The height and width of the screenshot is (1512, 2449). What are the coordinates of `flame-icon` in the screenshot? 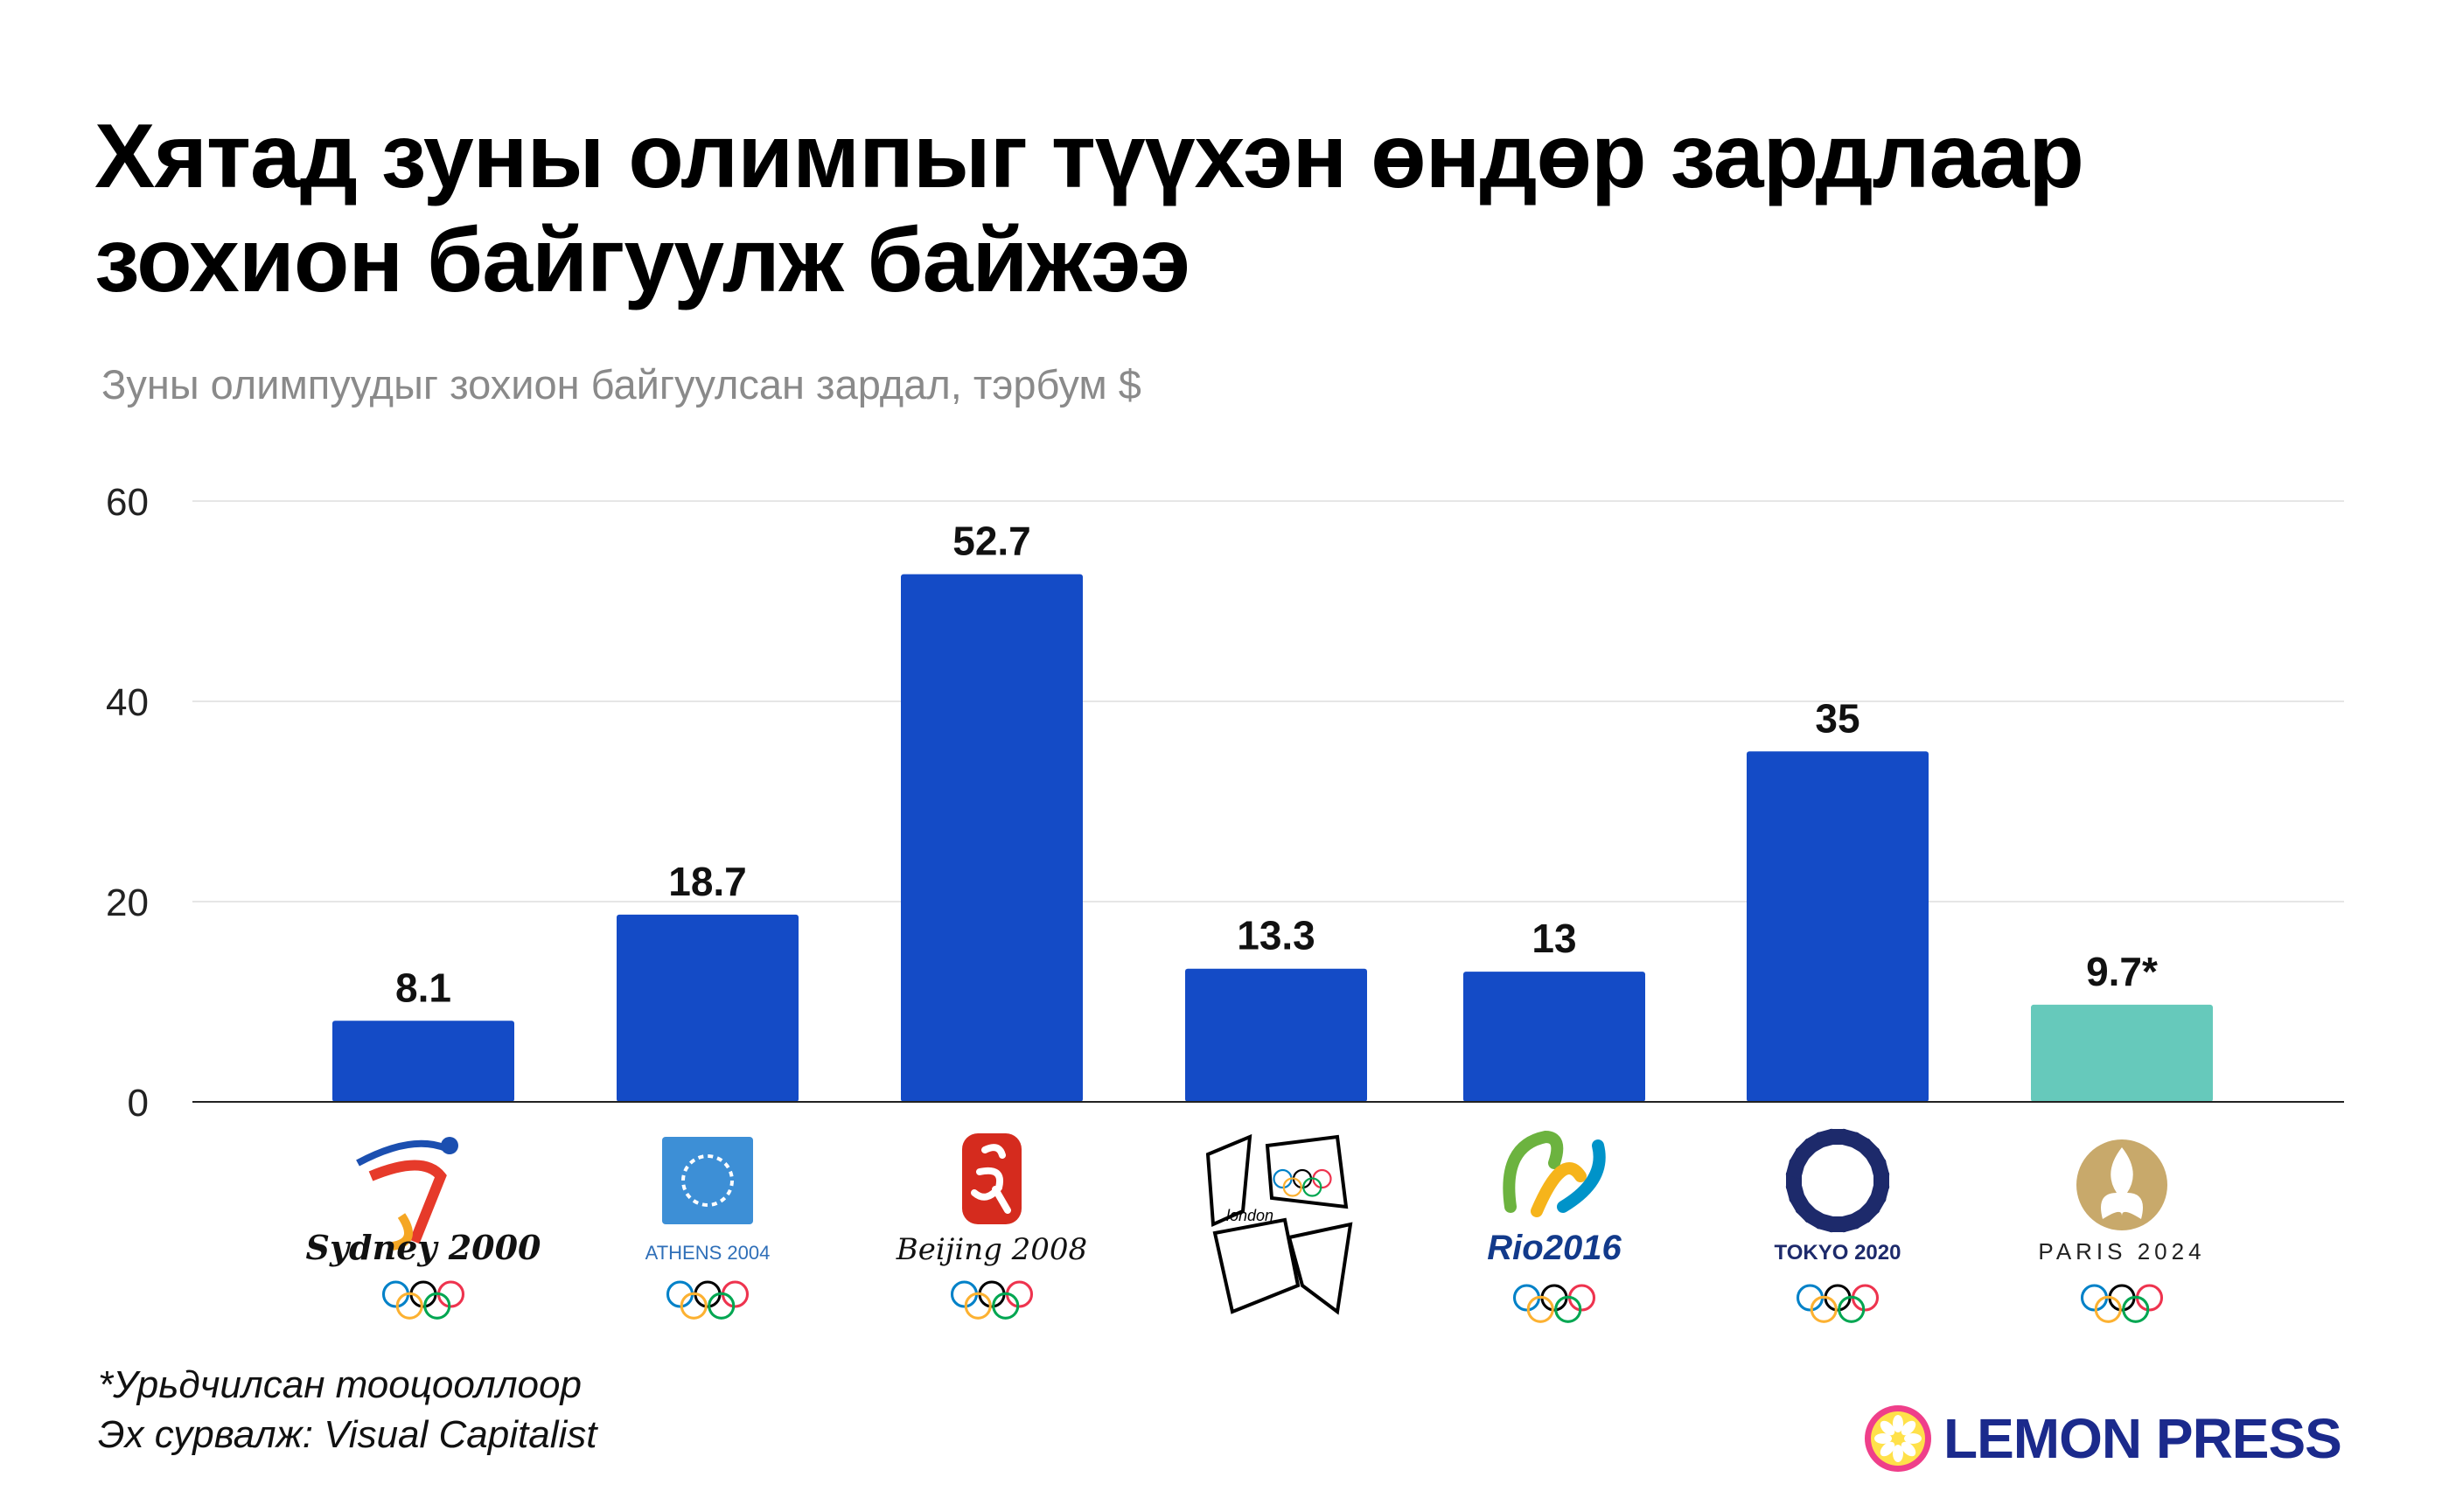 It's located at (2122, 1183).